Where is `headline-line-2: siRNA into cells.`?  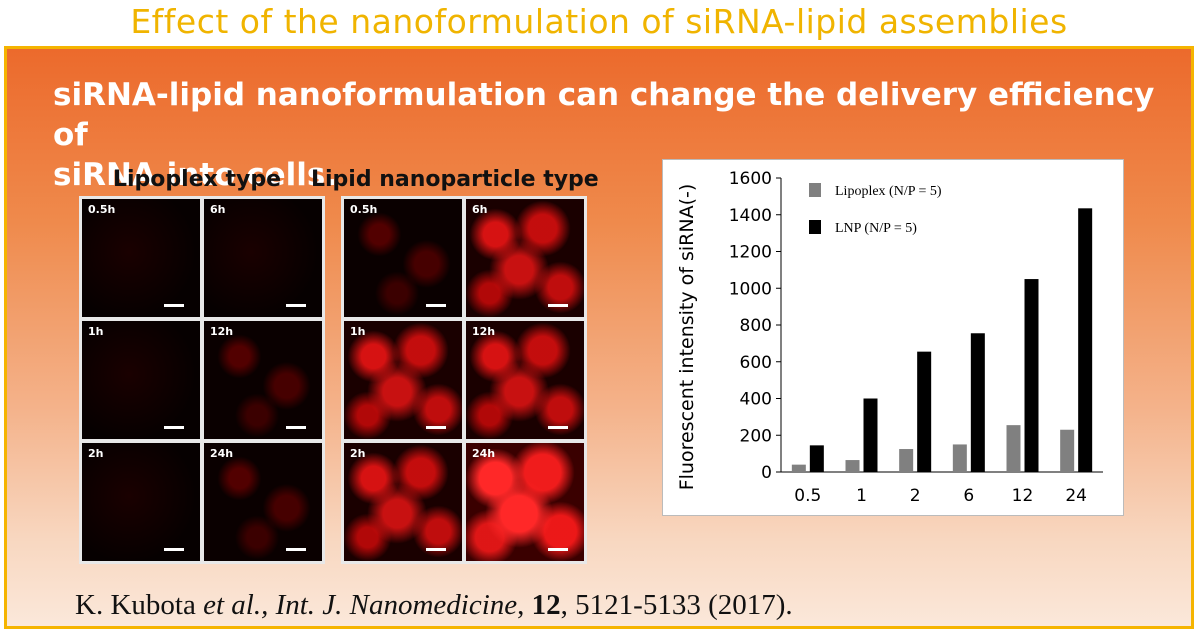 headline-line-2: siRNA into cells. is located at coordinates (195, 175).